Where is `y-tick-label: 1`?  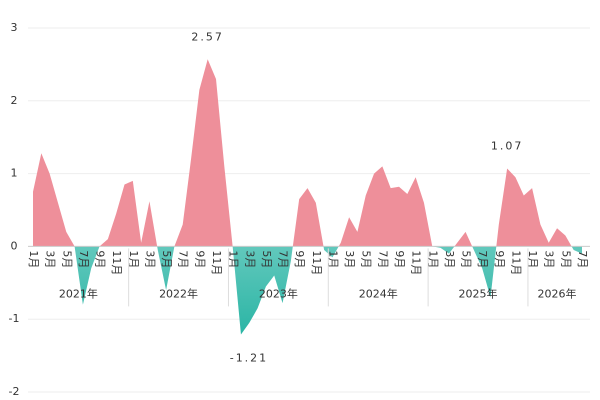
y-tick-label: 1 is located at coordinates (14, 173).